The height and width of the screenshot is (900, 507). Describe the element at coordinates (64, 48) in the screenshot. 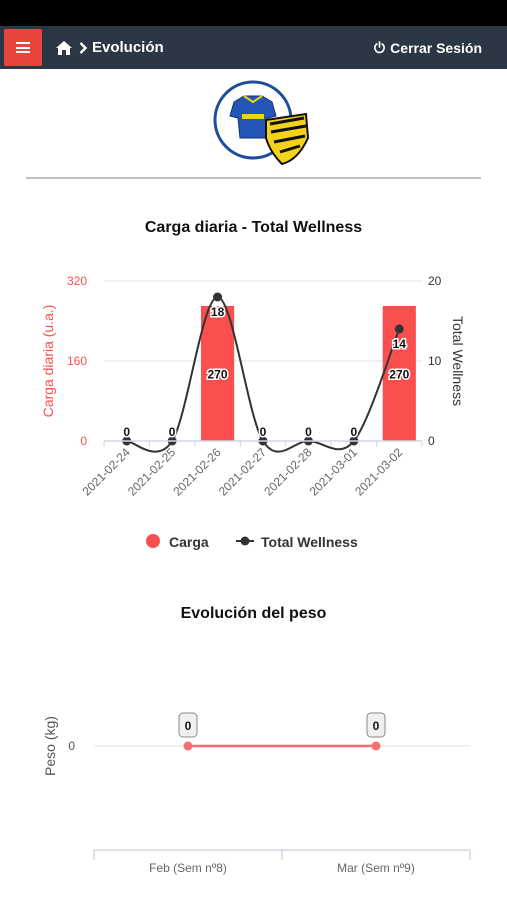

I see `home-icon` at that location.